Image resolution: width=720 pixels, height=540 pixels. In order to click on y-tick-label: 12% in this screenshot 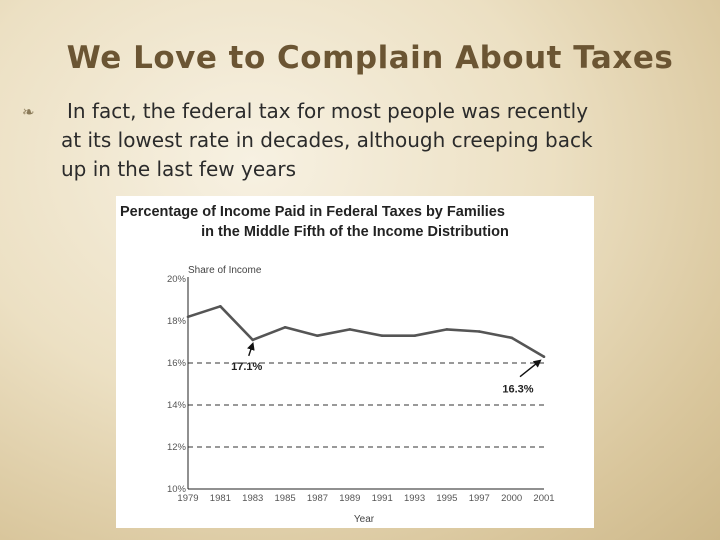, I will do `click(177, 447)`.